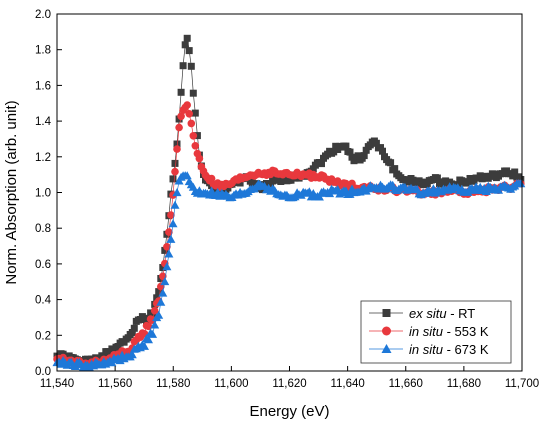 The height and width of the screenshot is (427, 550). I want to click on legend-label-in-situ-553-rest: - 553 K, so click(466, 331).